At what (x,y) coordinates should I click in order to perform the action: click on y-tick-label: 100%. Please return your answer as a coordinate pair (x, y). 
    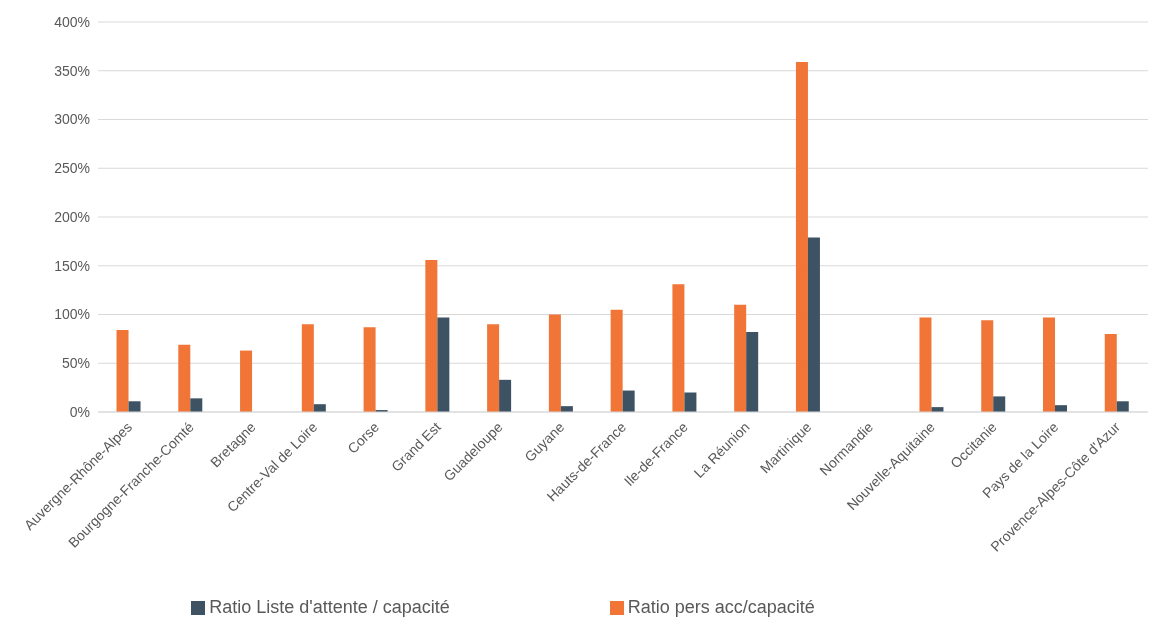
    Looking at the image, I should click on (72, 314).